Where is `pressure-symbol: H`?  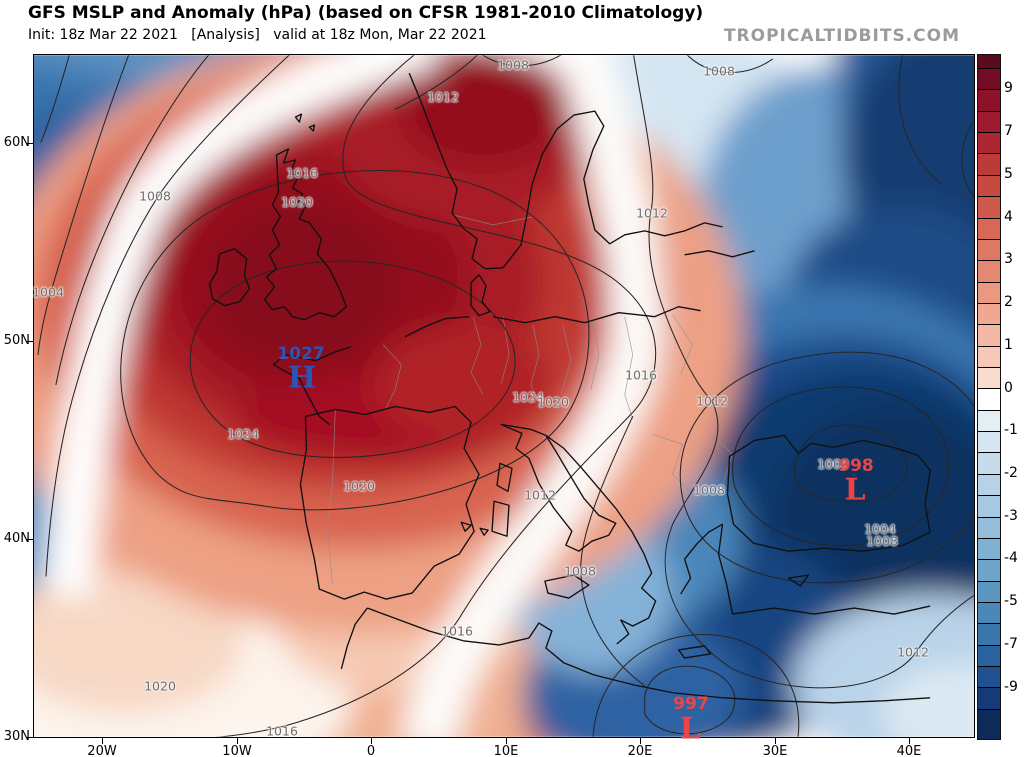
pressure-symbol: H is located at coordinates (302, 378).